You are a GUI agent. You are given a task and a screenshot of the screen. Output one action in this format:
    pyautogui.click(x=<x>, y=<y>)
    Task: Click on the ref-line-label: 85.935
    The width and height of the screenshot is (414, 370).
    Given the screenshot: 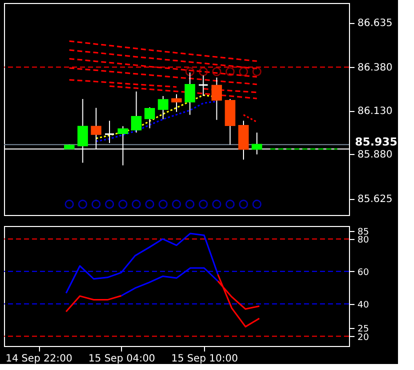 What is the action you would take?
    pyautogui.click(x=376, y=142)
    